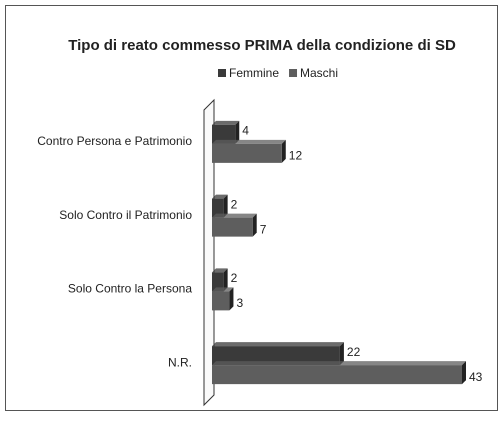 The height and width of the screenshot is (422, 504). What do you see at coordinates (245, 131) in the screenshot?
I see `data-label: 4` at bounding box center [245, 131].